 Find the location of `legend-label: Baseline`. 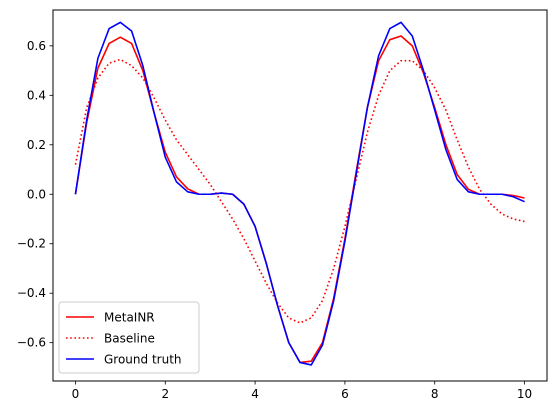

legend-label: Baseline is located at coordinates (129, 339).